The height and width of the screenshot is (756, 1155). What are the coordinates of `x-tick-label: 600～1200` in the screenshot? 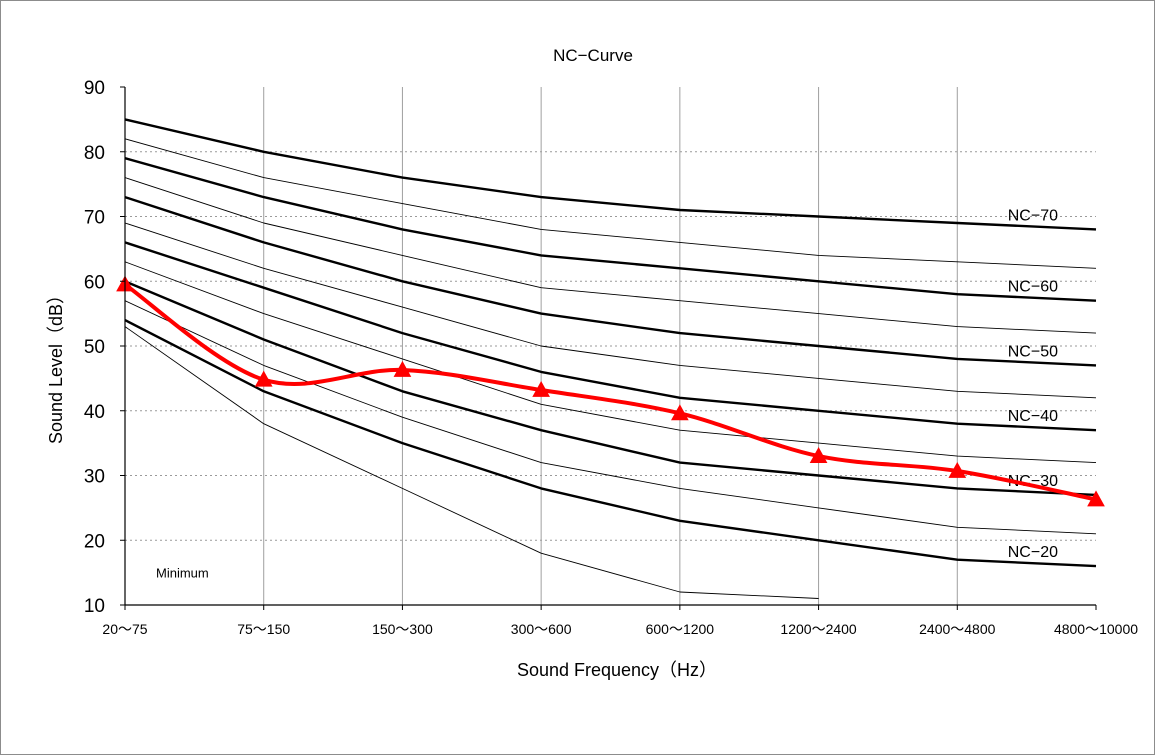 It's located at (680, 629).